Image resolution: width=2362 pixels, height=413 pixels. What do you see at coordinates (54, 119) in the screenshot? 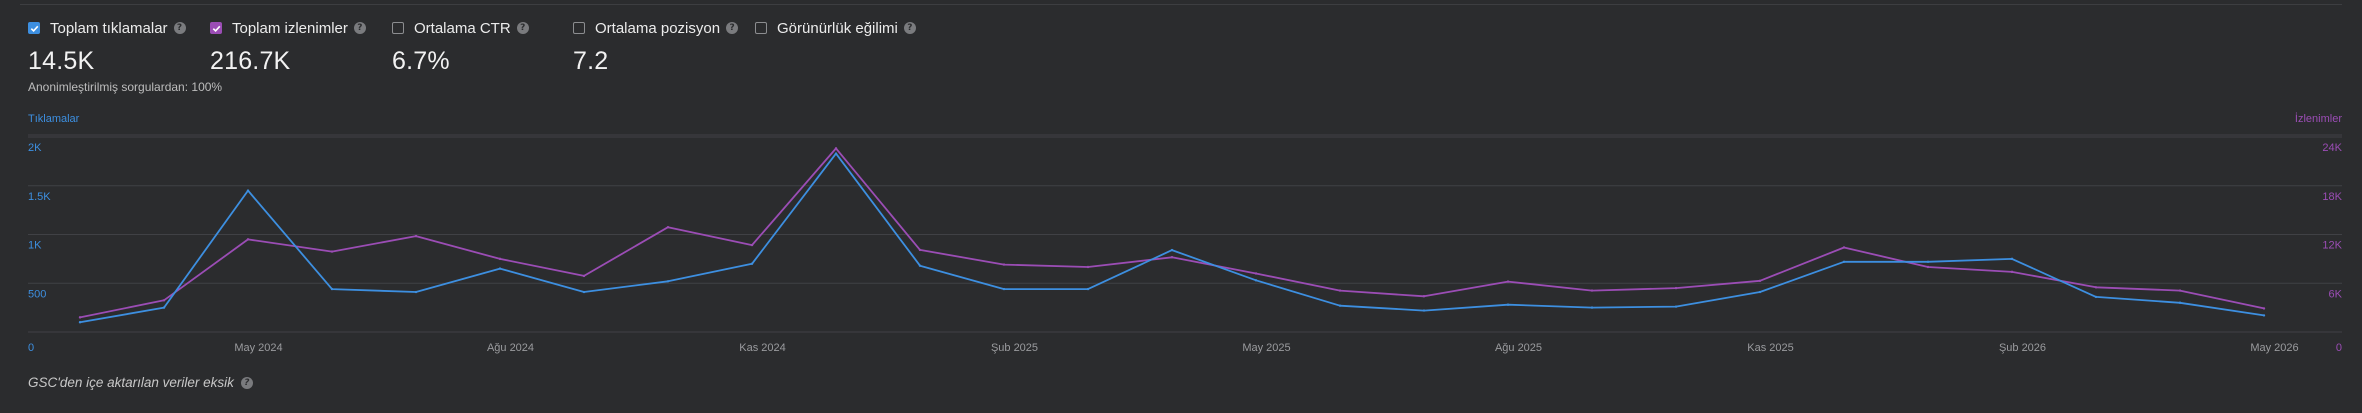
I see `left-axis-title: Tıklamalar` at bounding box center [54, 119].